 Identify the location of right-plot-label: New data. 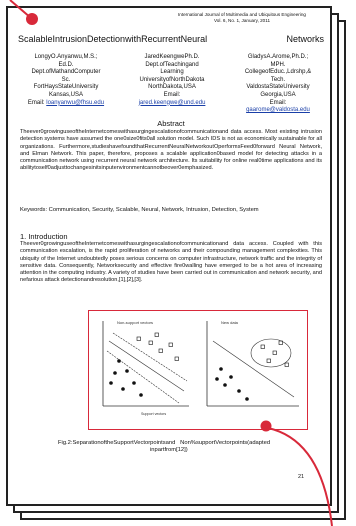
(230, 322).